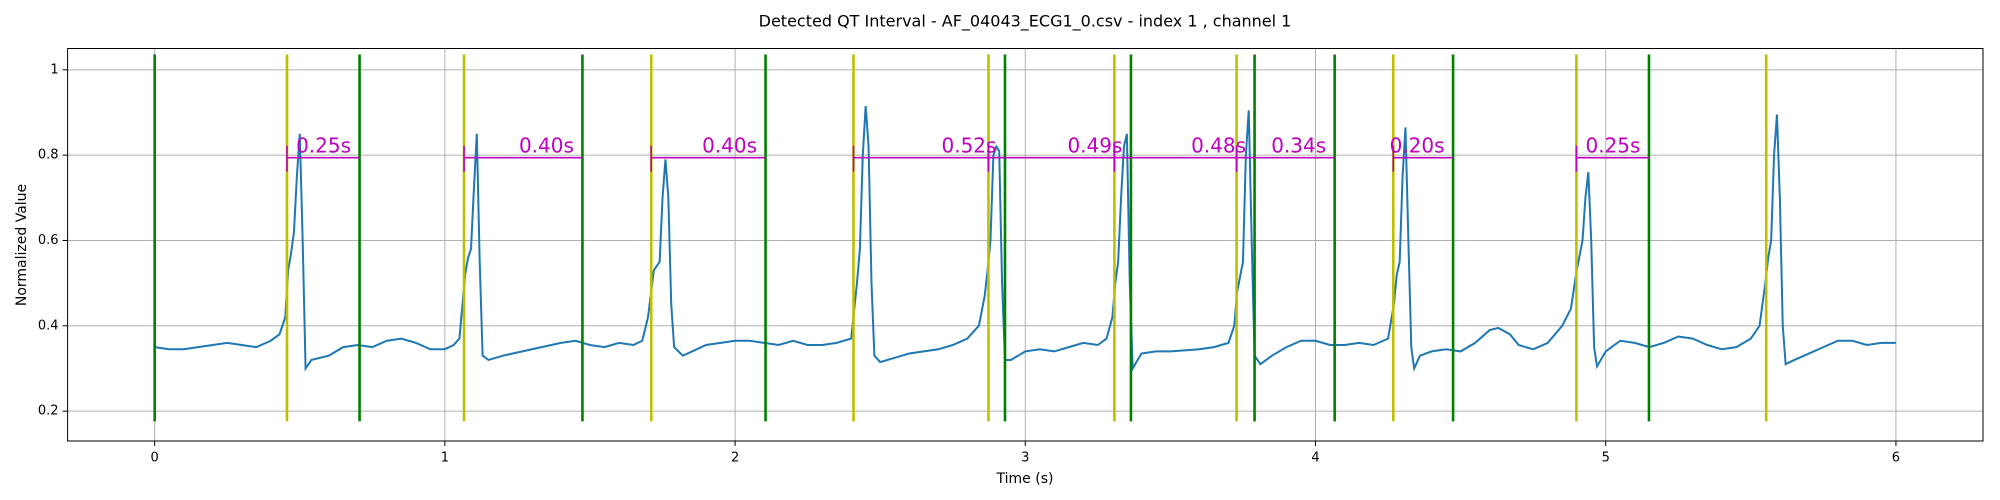 This screenshot has width=2000, height=500. I want to click on interval-label: 0.48s, so click(1218, 146).